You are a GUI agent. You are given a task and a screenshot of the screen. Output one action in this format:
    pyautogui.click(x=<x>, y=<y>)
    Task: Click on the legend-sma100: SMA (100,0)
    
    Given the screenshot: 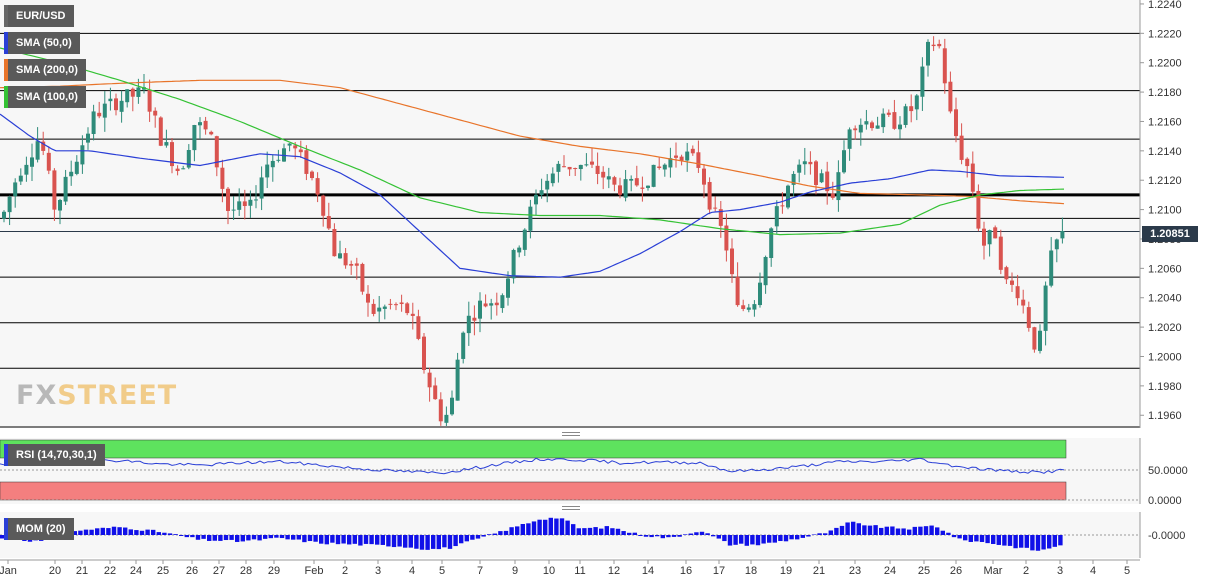 What is the action you would take?
    pyautogui.click(x=45, y=97)
    